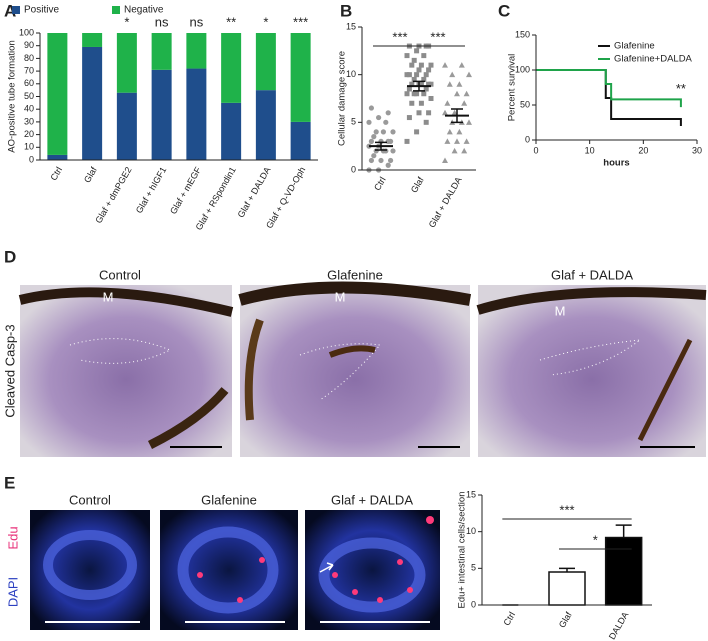 This screenshot has height=641, width=708. Describe the element at coordinates (29, 58) in the screenshot. I see `y-tick-label: 80` at that location.